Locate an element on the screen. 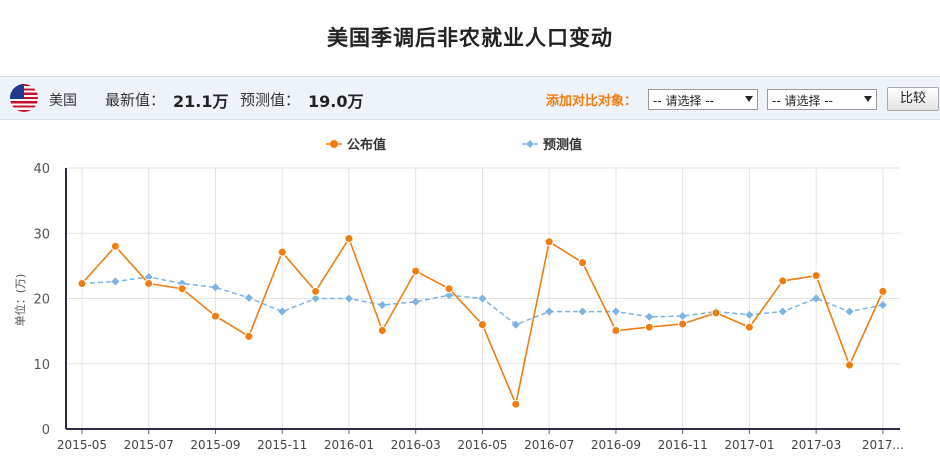 The image size is (940, 473). x-tick-label: 2016-09 is located at coordinates (616, 445).